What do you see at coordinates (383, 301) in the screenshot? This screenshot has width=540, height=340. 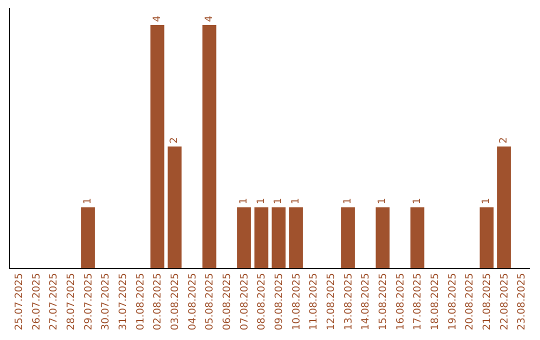 I see `x-tick-label: 15.08.2025` at bounding box center [383, 301].